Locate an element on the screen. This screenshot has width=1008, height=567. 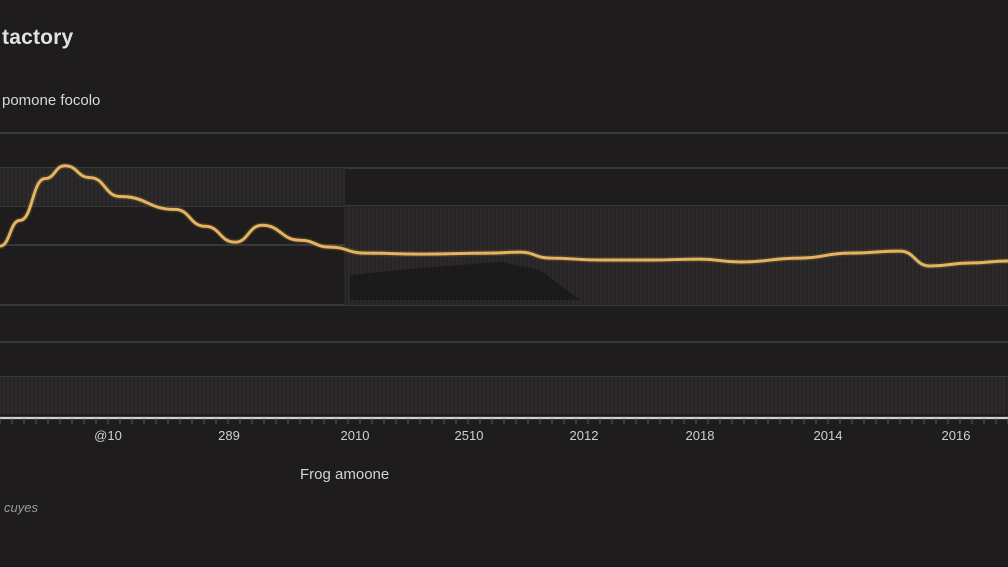
x-tick-label: 2014 is located at coordinates (828, 435).